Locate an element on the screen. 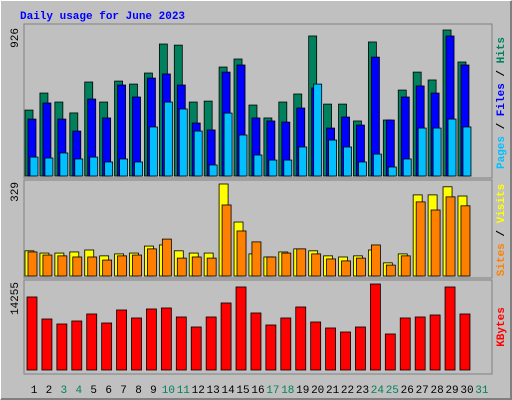 The image size is (512, 400). x-tick-label: 9 is located at coordinates (153, 391).